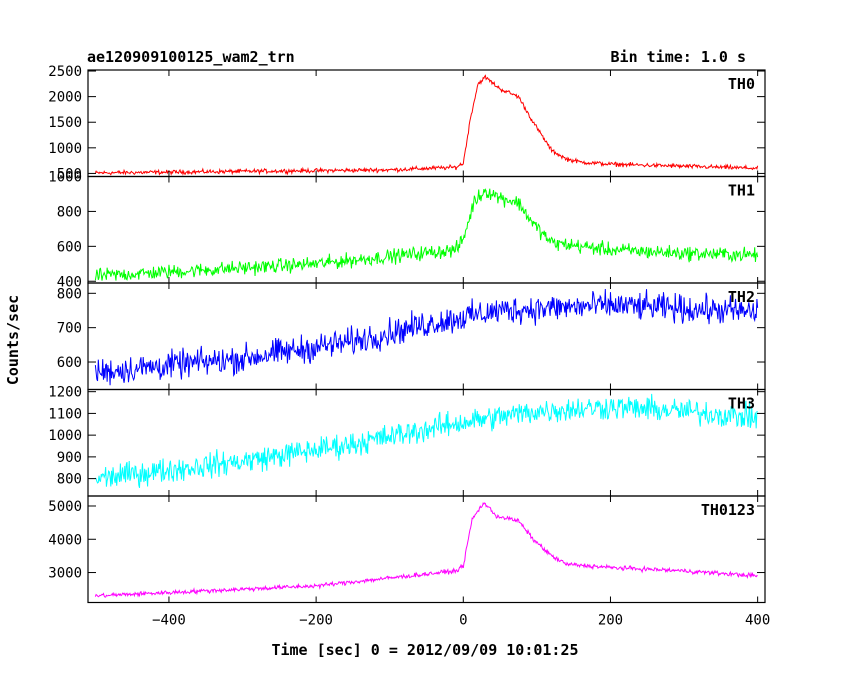 The height and width of the screenshot is (680, 850). I want to click on series-th3, so click(426, 441).